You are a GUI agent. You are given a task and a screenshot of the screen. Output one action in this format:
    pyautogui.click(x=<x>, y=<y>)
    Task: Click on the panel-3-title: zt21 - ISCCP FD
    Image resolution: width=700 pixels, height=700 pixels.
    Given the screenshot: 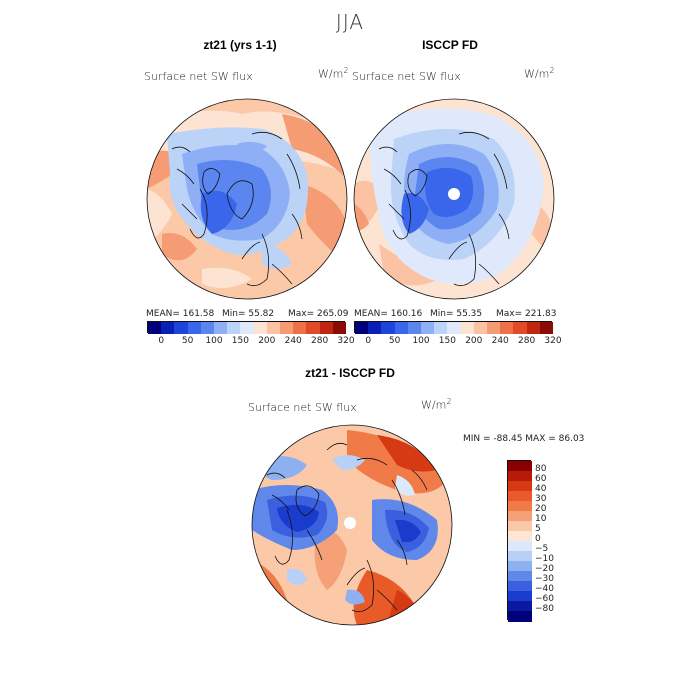 What is the action you would take?
    pyautogui.click(x=350, y=373)
    